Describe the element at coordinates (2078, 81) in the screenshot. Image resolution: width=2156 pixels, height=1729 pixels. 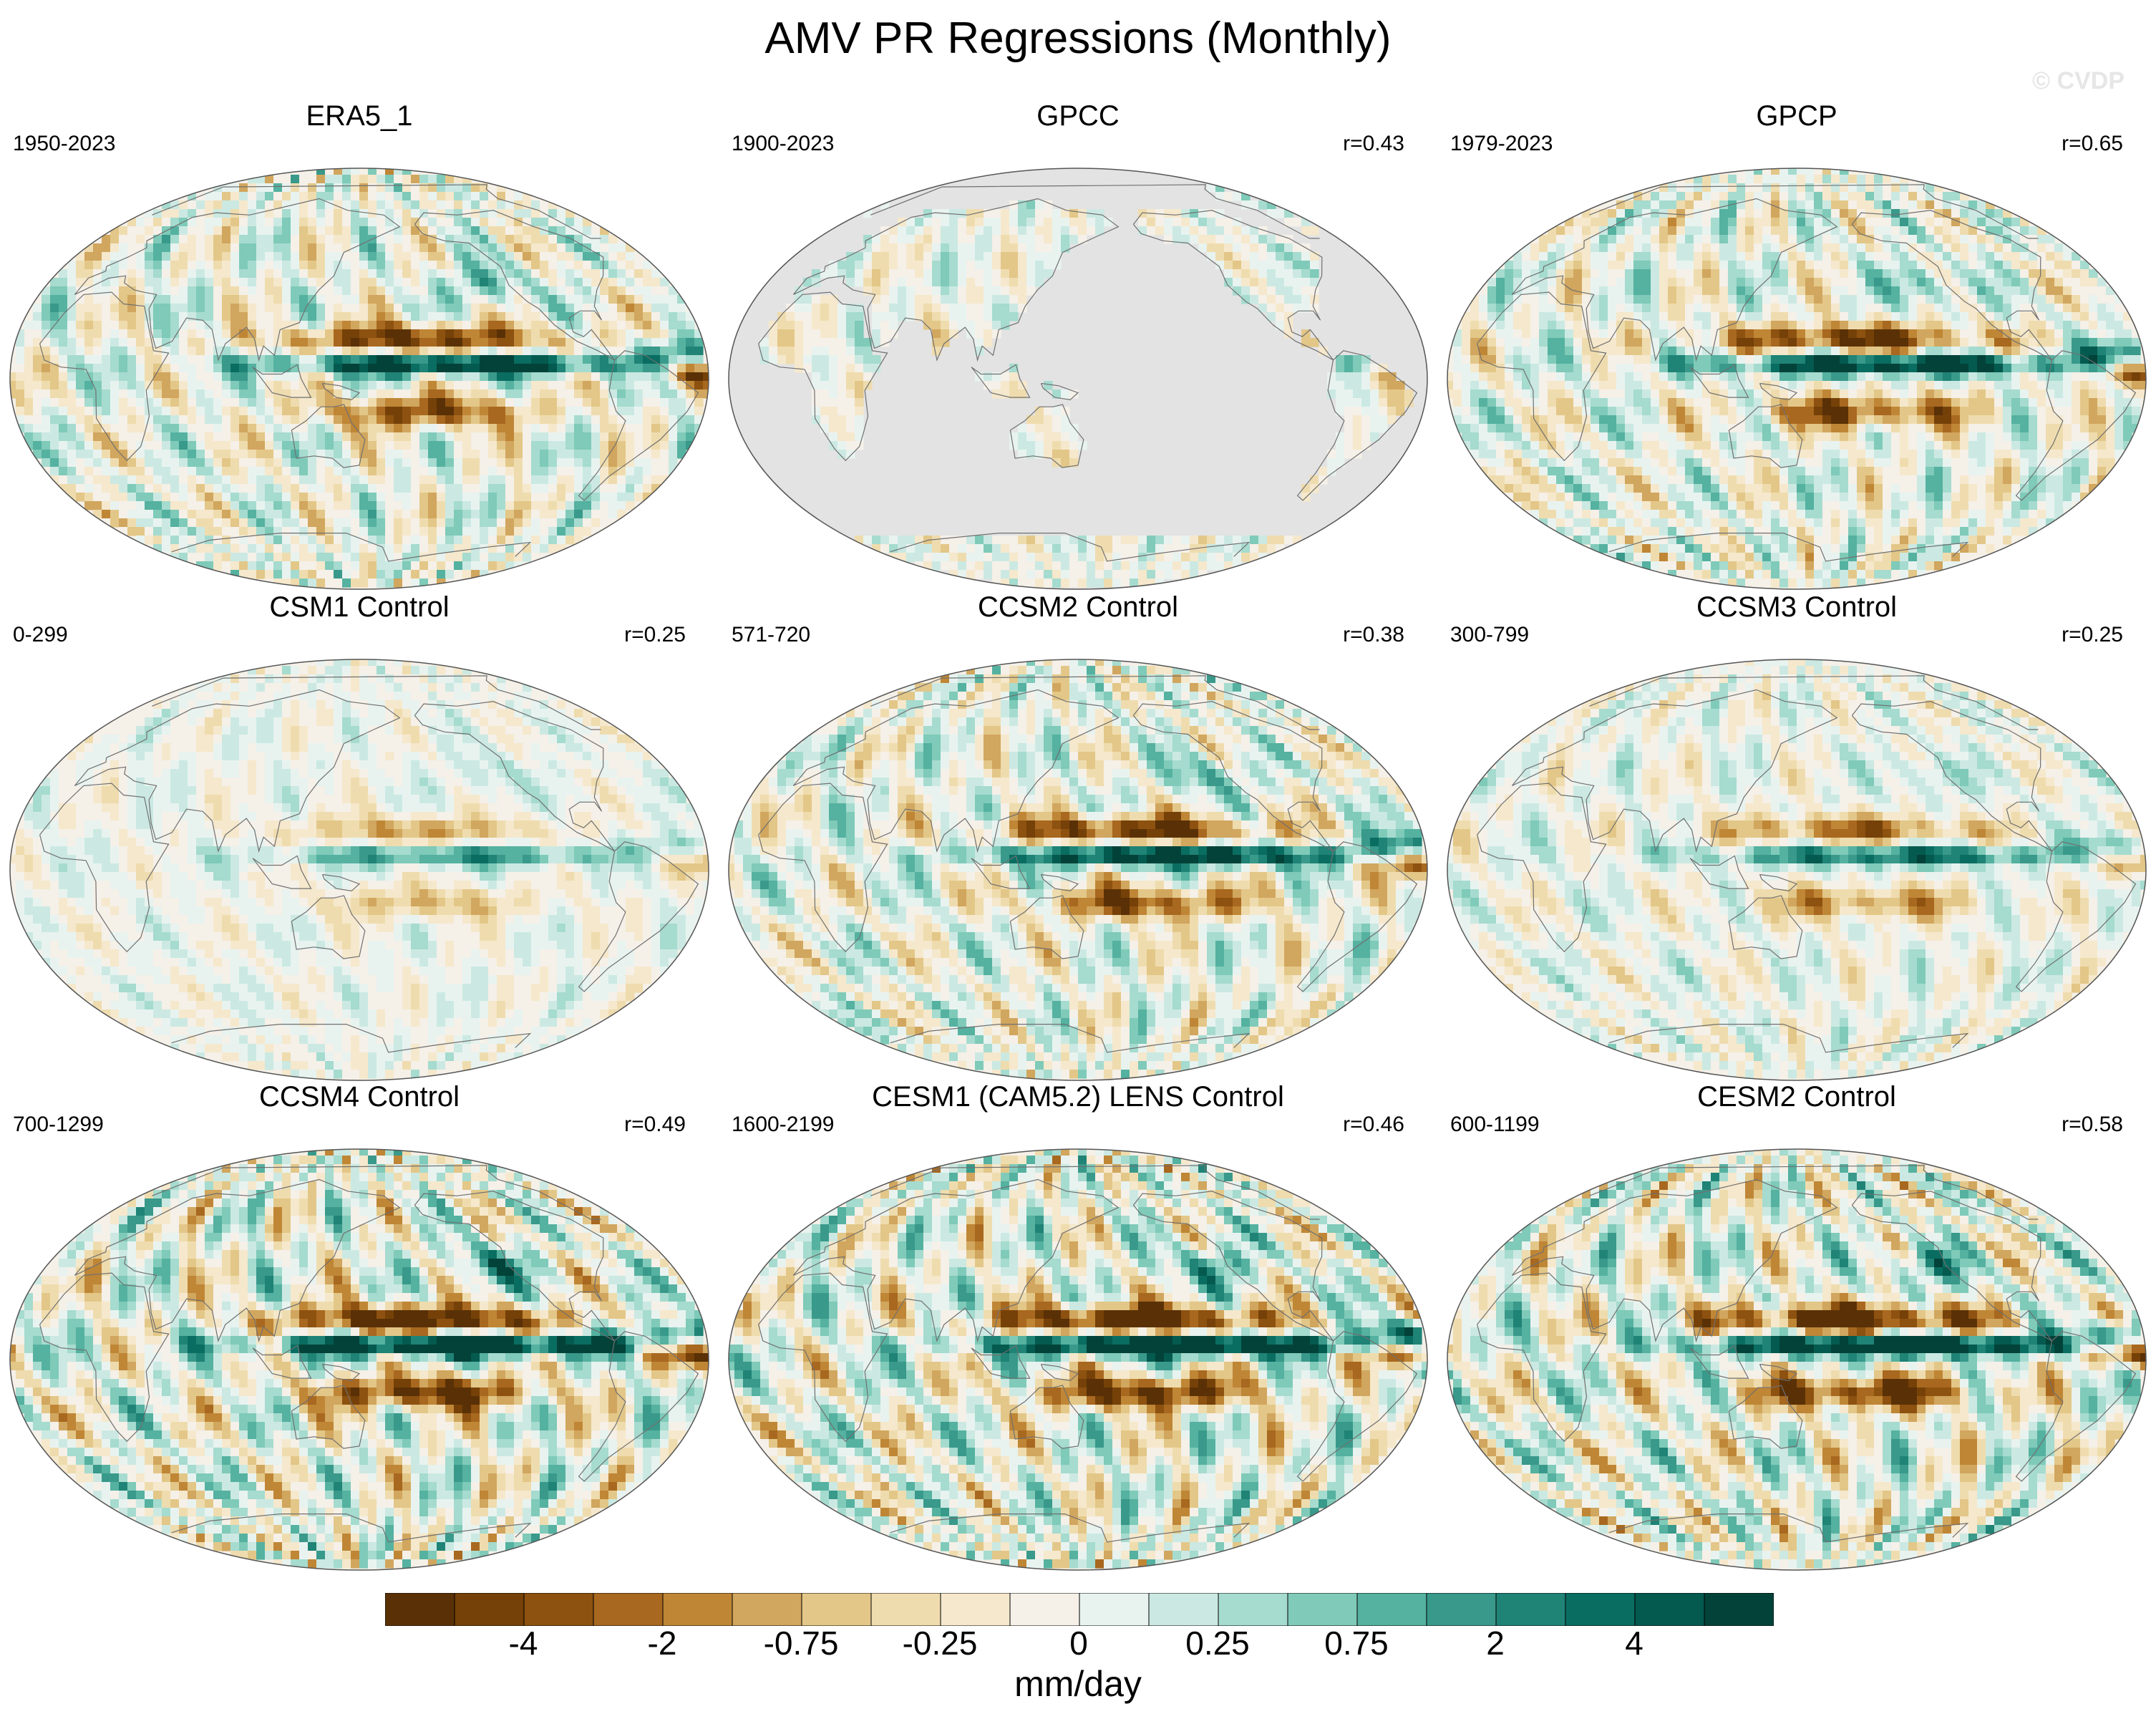
I see `watermark: © CVDP` at that location.